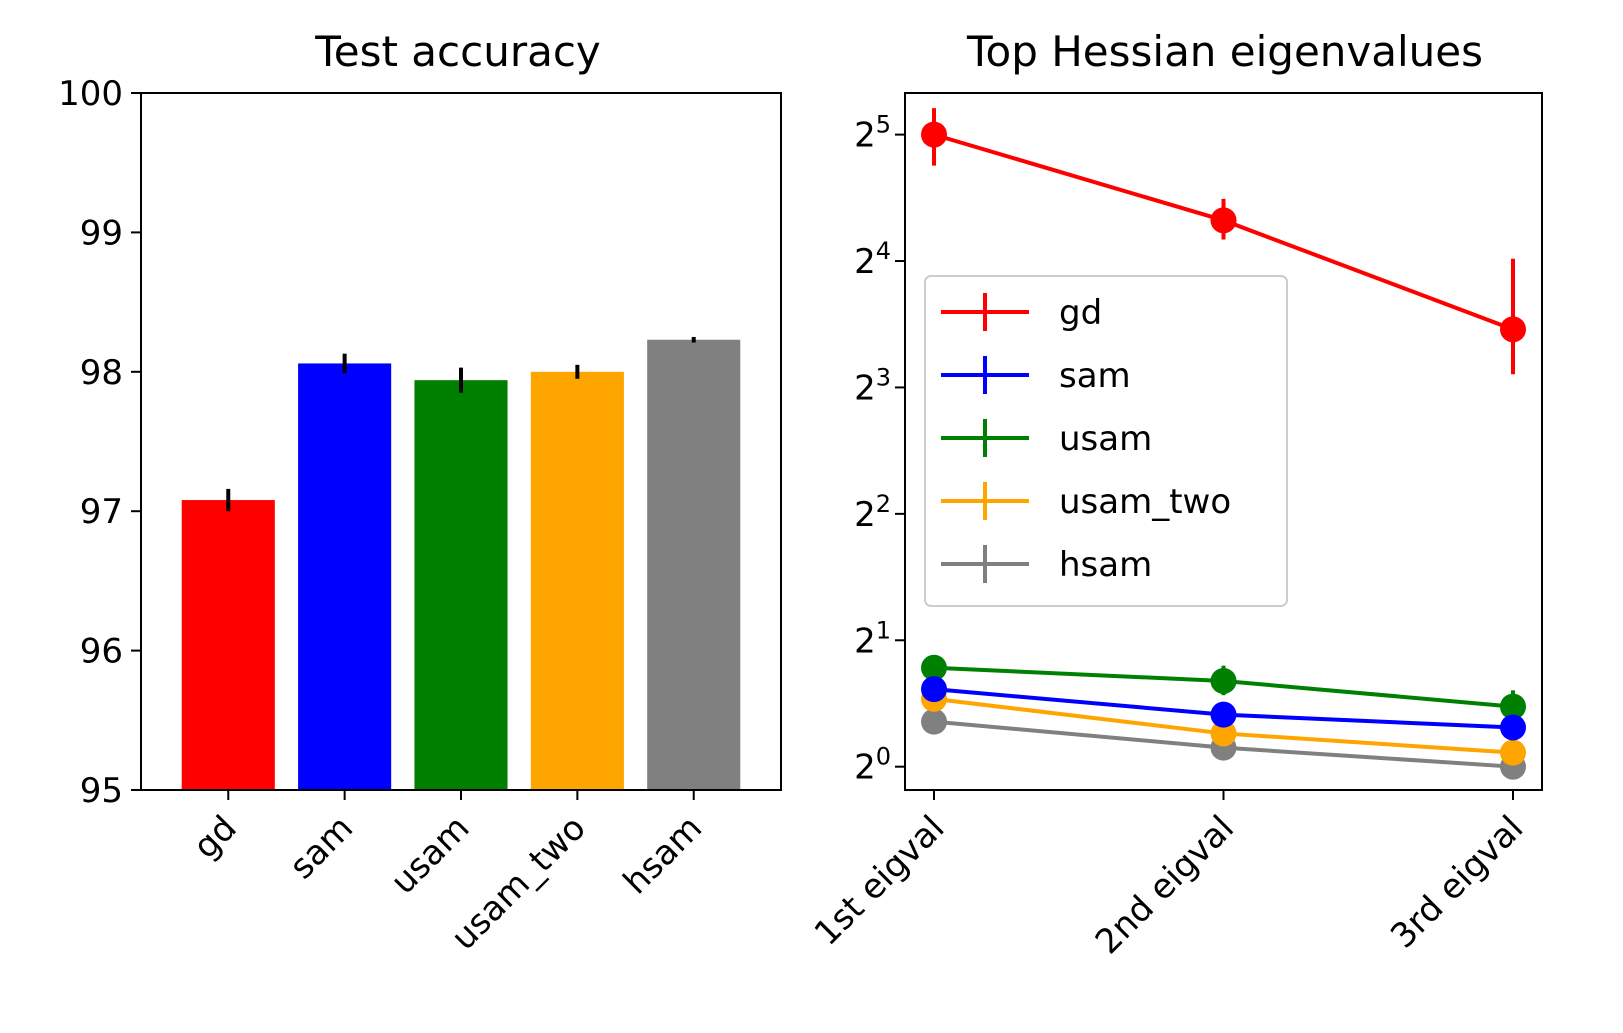 Image resolution: width=1623 pixels, height=1033 pixels. I want to click on y-tick-label: 99, so click(101, 233).